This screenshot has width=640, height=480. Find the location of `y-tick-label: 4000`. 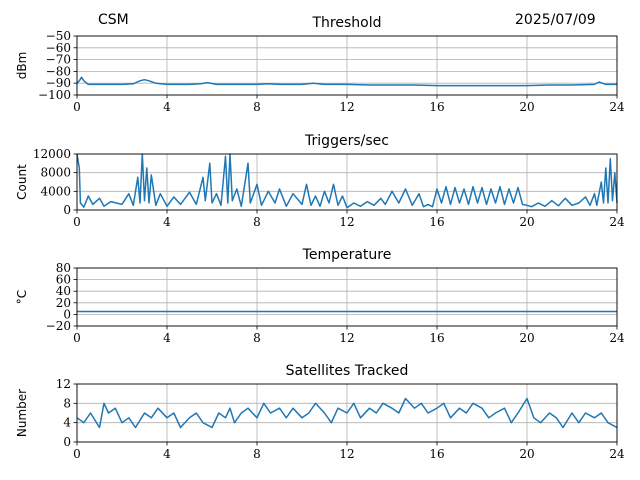

y-tick-label: 4000 is located at coordinates (55, 191).